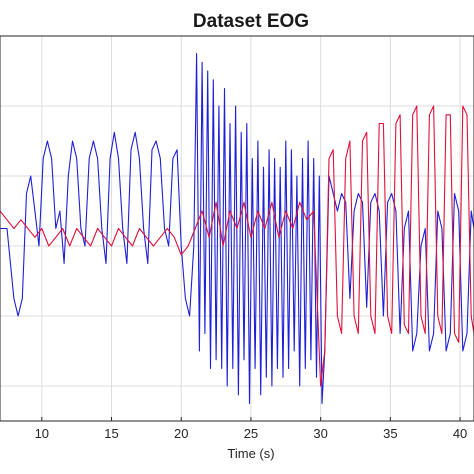  What do you see at coordinates (250, 453) in the screenshot?
I see `x-axis-label: Time (s)` at bounding box center [250, 453].